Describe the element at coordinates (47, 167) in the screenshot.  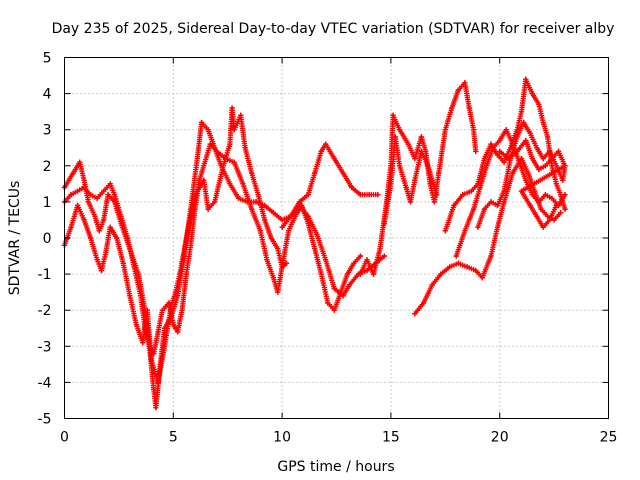
I see `y-tick-label: 2` at that location.